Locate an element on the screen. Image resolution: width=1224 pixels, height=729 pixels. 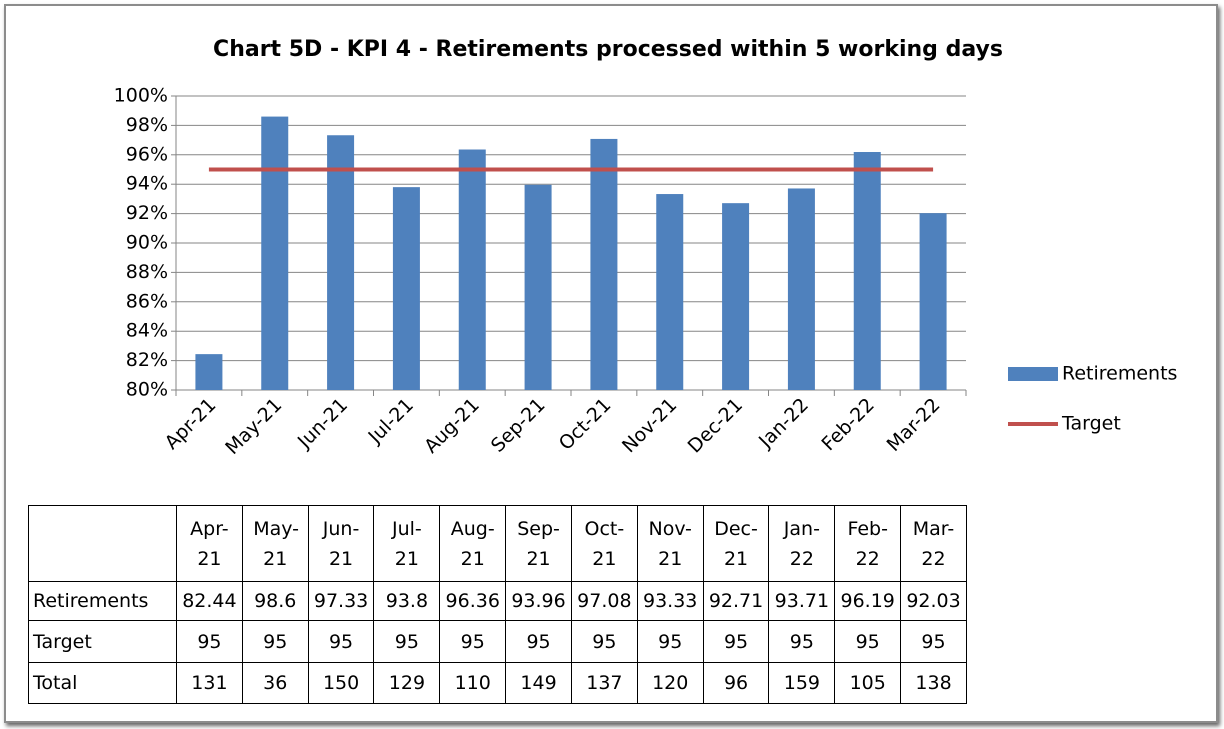
header-label: Oct-21 is located at coordinates (604, 543).